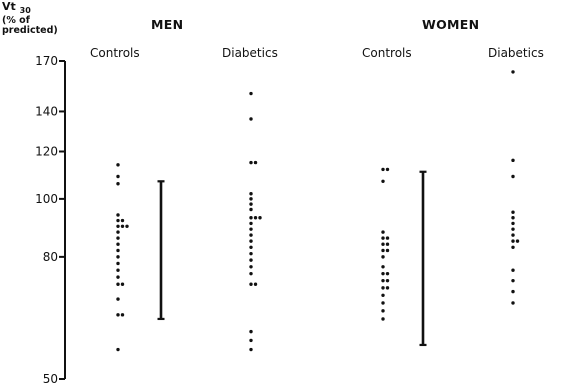 The height and width of the screenshot is (387, 561). I want to click on y-axis-label-subscript: 30, so click(25, 11).